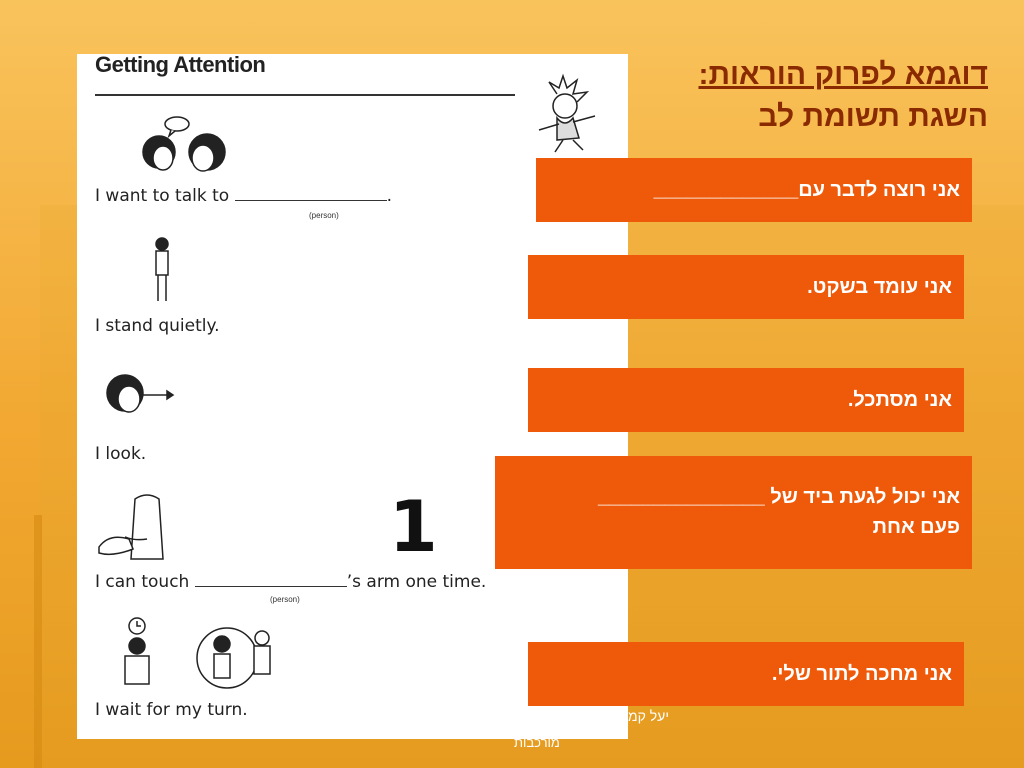  I want to click on touching-arm-icon, so click(131, 527).